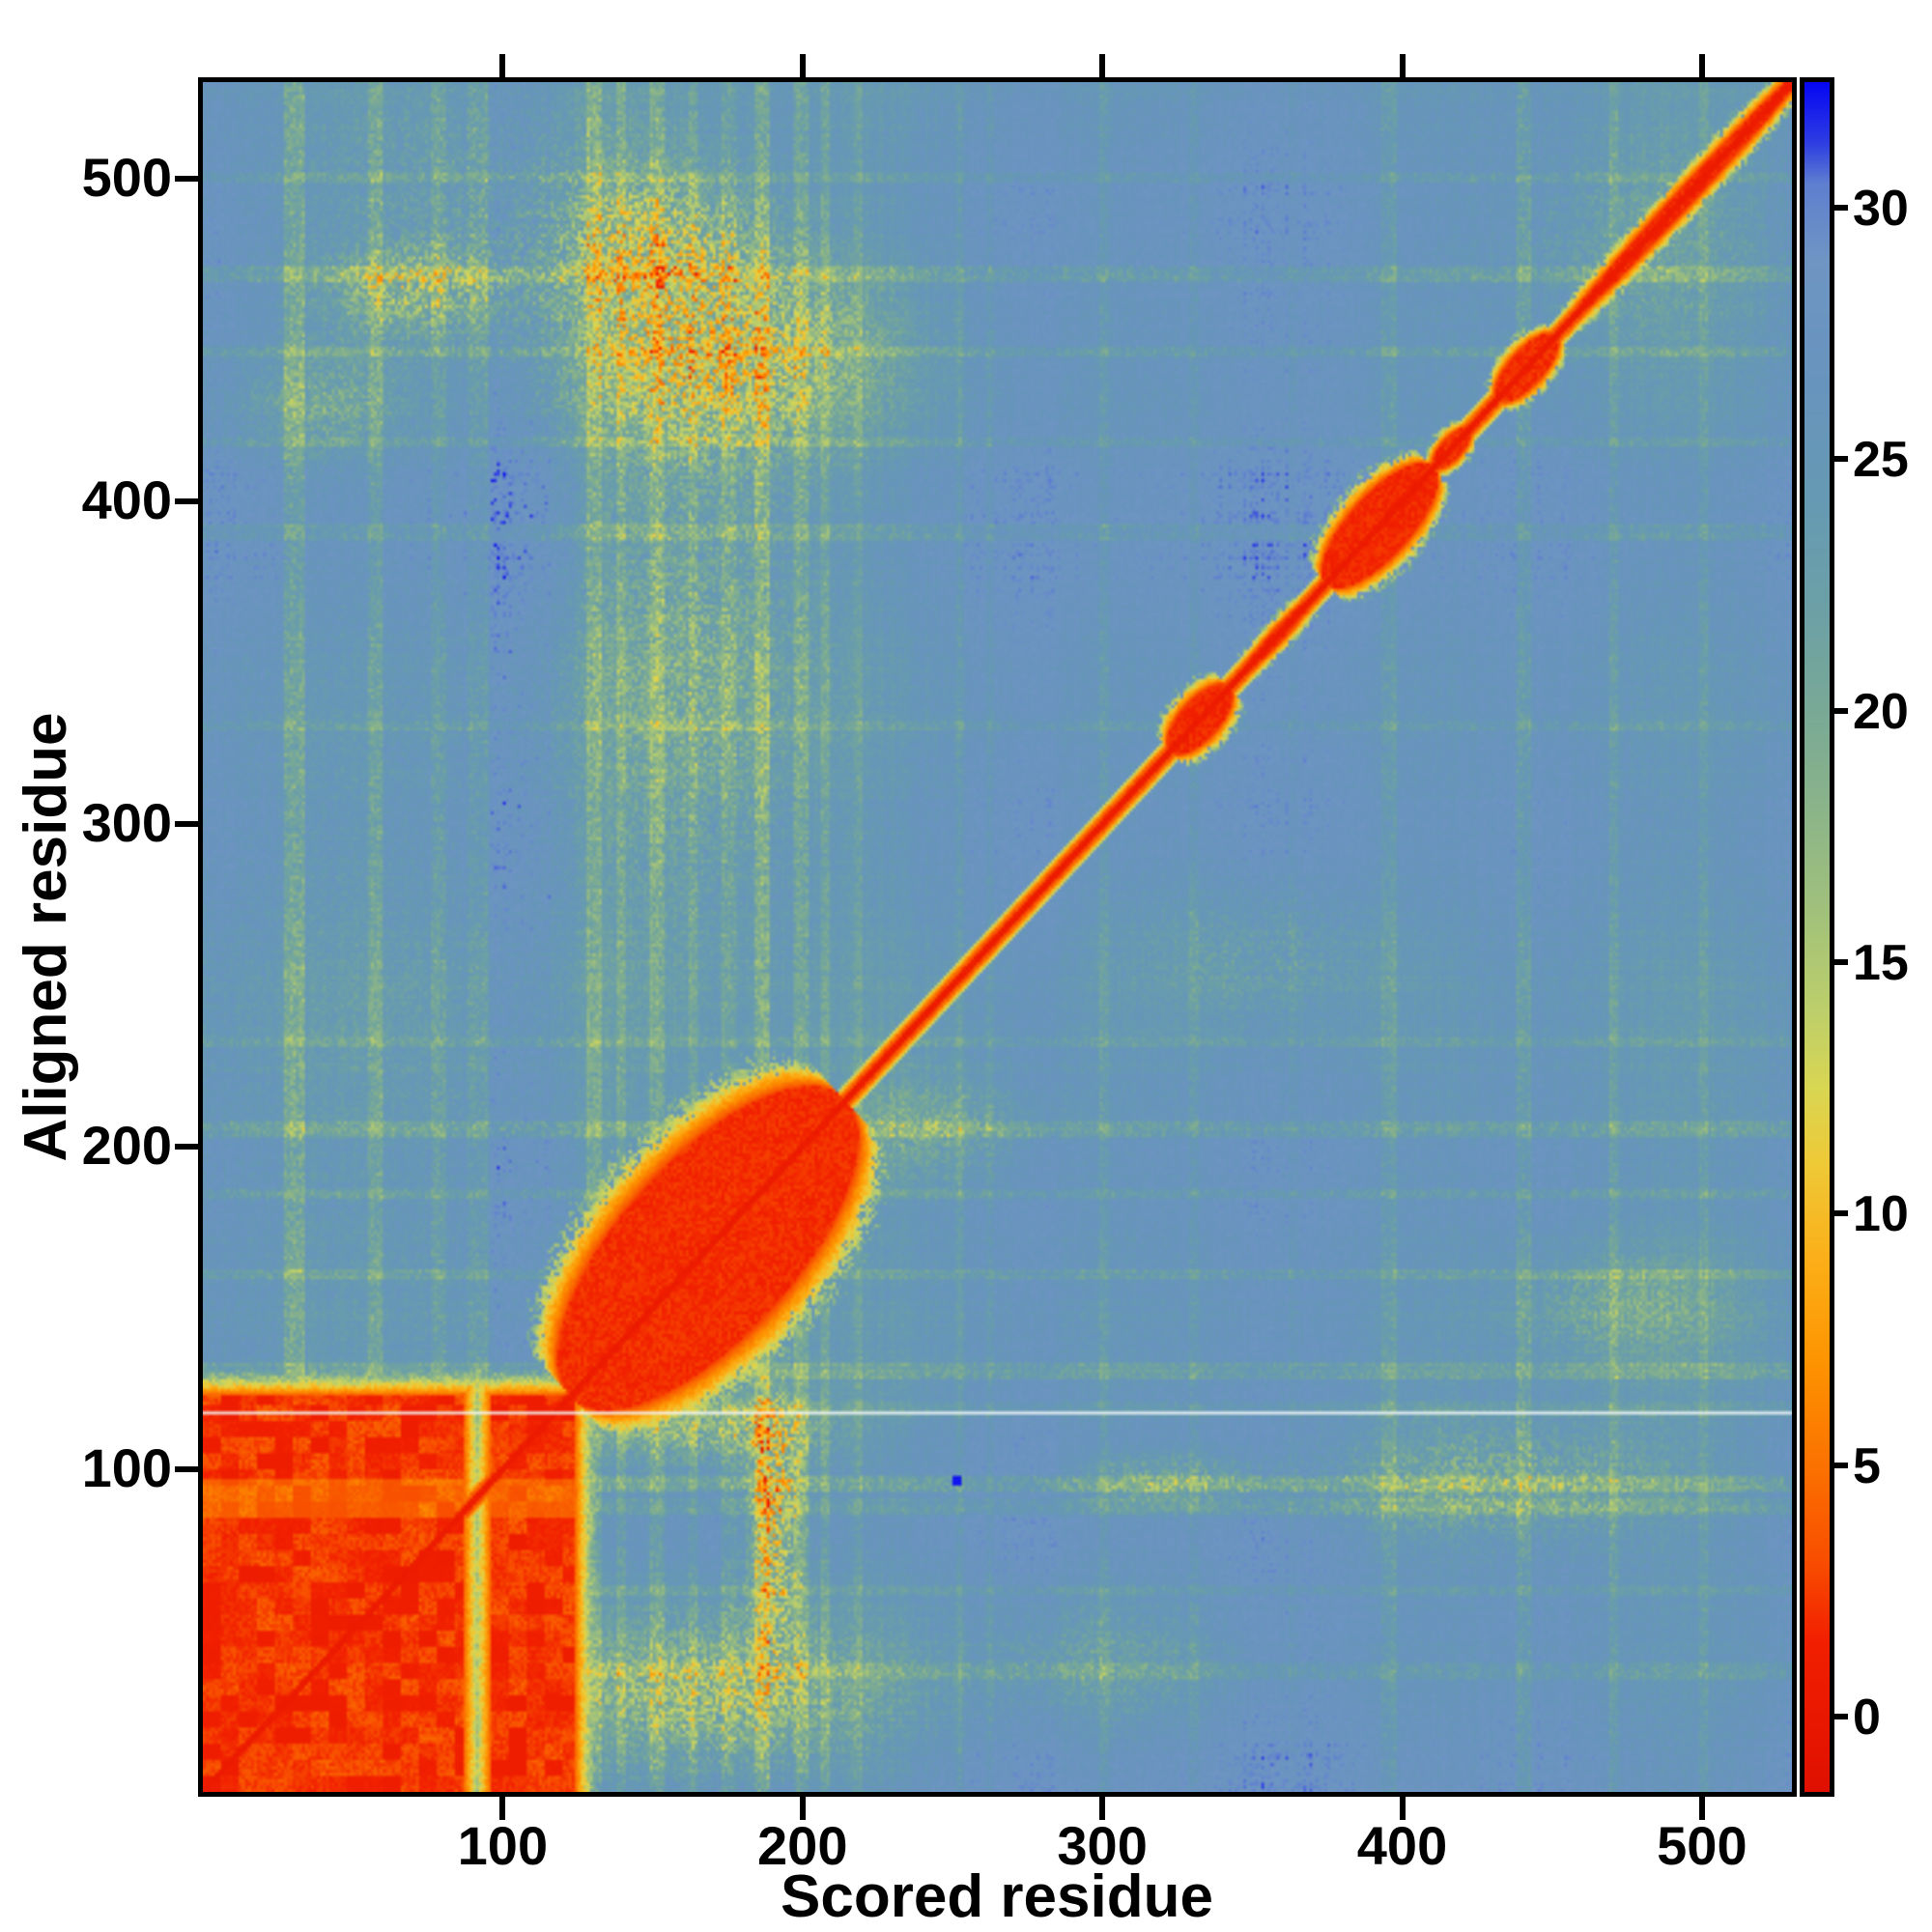 This screenshot has height=1932, width=1932. What do you see at coordinates (1817, 937) in the screenshot?
I see `colorbar-canvas` at bounding box center [1817, 937].